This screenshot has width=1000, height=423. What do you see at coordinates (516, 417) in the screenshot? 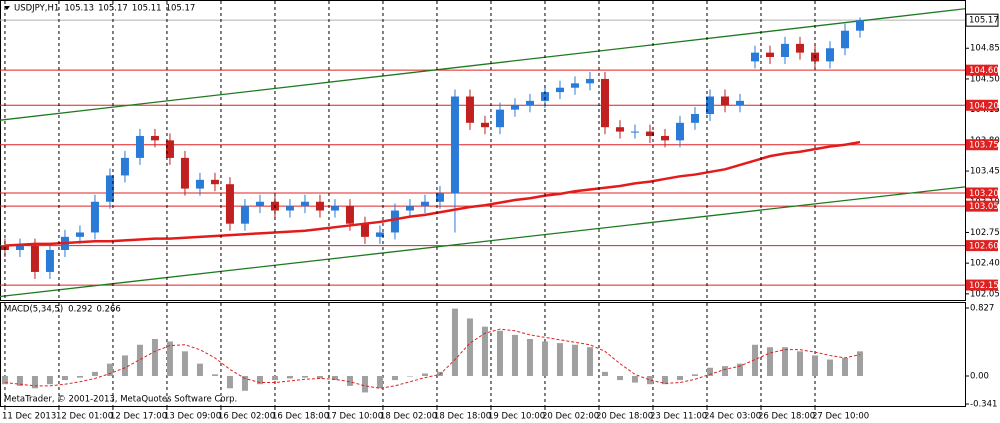
I see `x-tick-label: 19 Dec 10:00` at bounding box center [516, 417].